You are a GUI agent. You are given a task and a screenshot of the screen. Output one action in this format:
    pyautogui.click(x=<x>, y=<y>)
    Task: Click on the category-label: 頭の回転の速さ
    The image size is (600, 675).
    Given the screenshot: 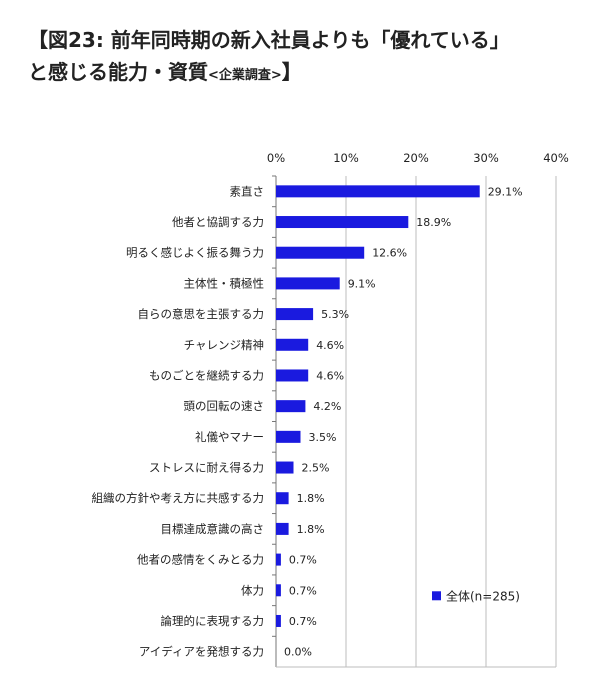 What is the action you would take?
    pyautogui.click(x=224, y=406)
    